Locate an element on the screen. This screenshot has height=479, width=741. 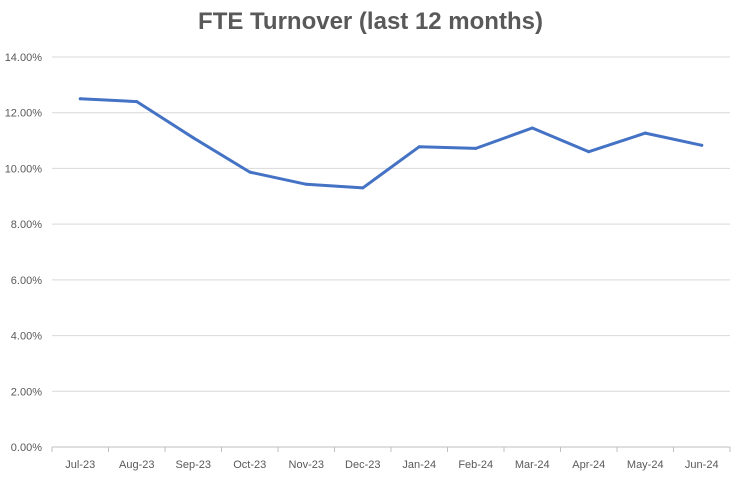
y-tick-label: 14.00% is located at coordinates (24, 58).